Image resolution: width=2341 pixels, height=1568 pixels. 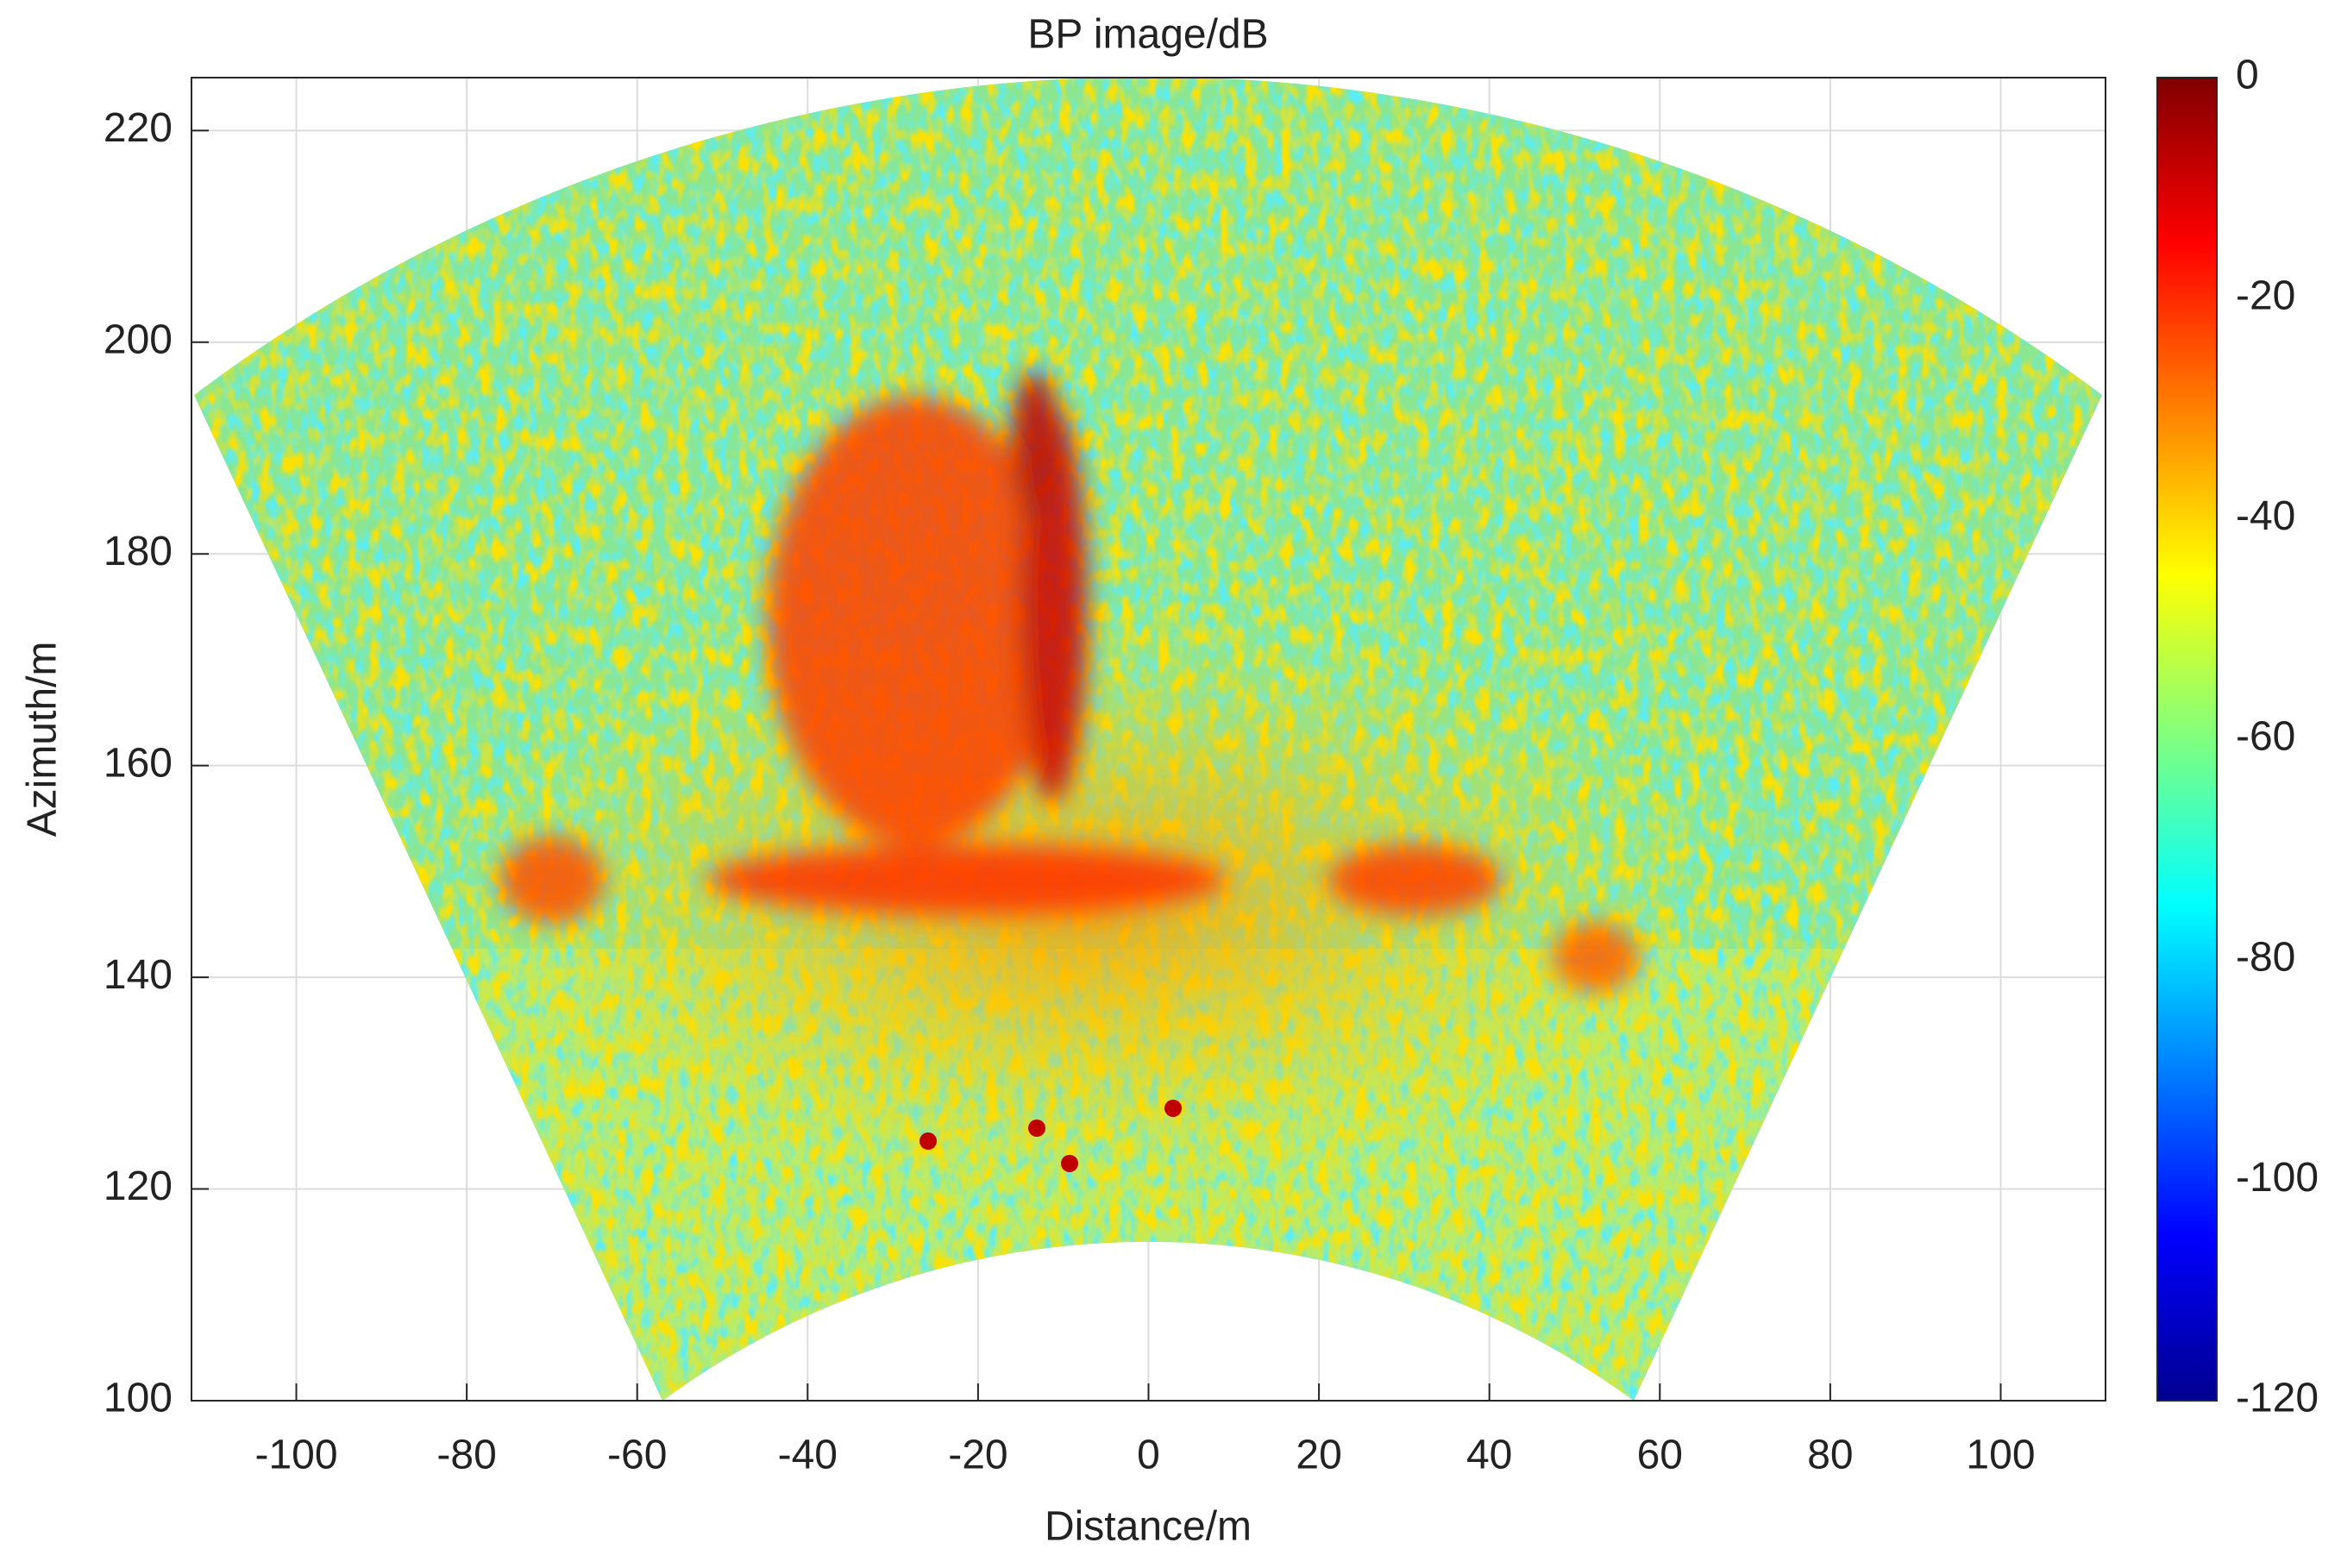 What do you see at coordinates (2265, 295) in the screenshot?
I see `colorbar-tick-label: -20` at bounding box center [2265, 295].